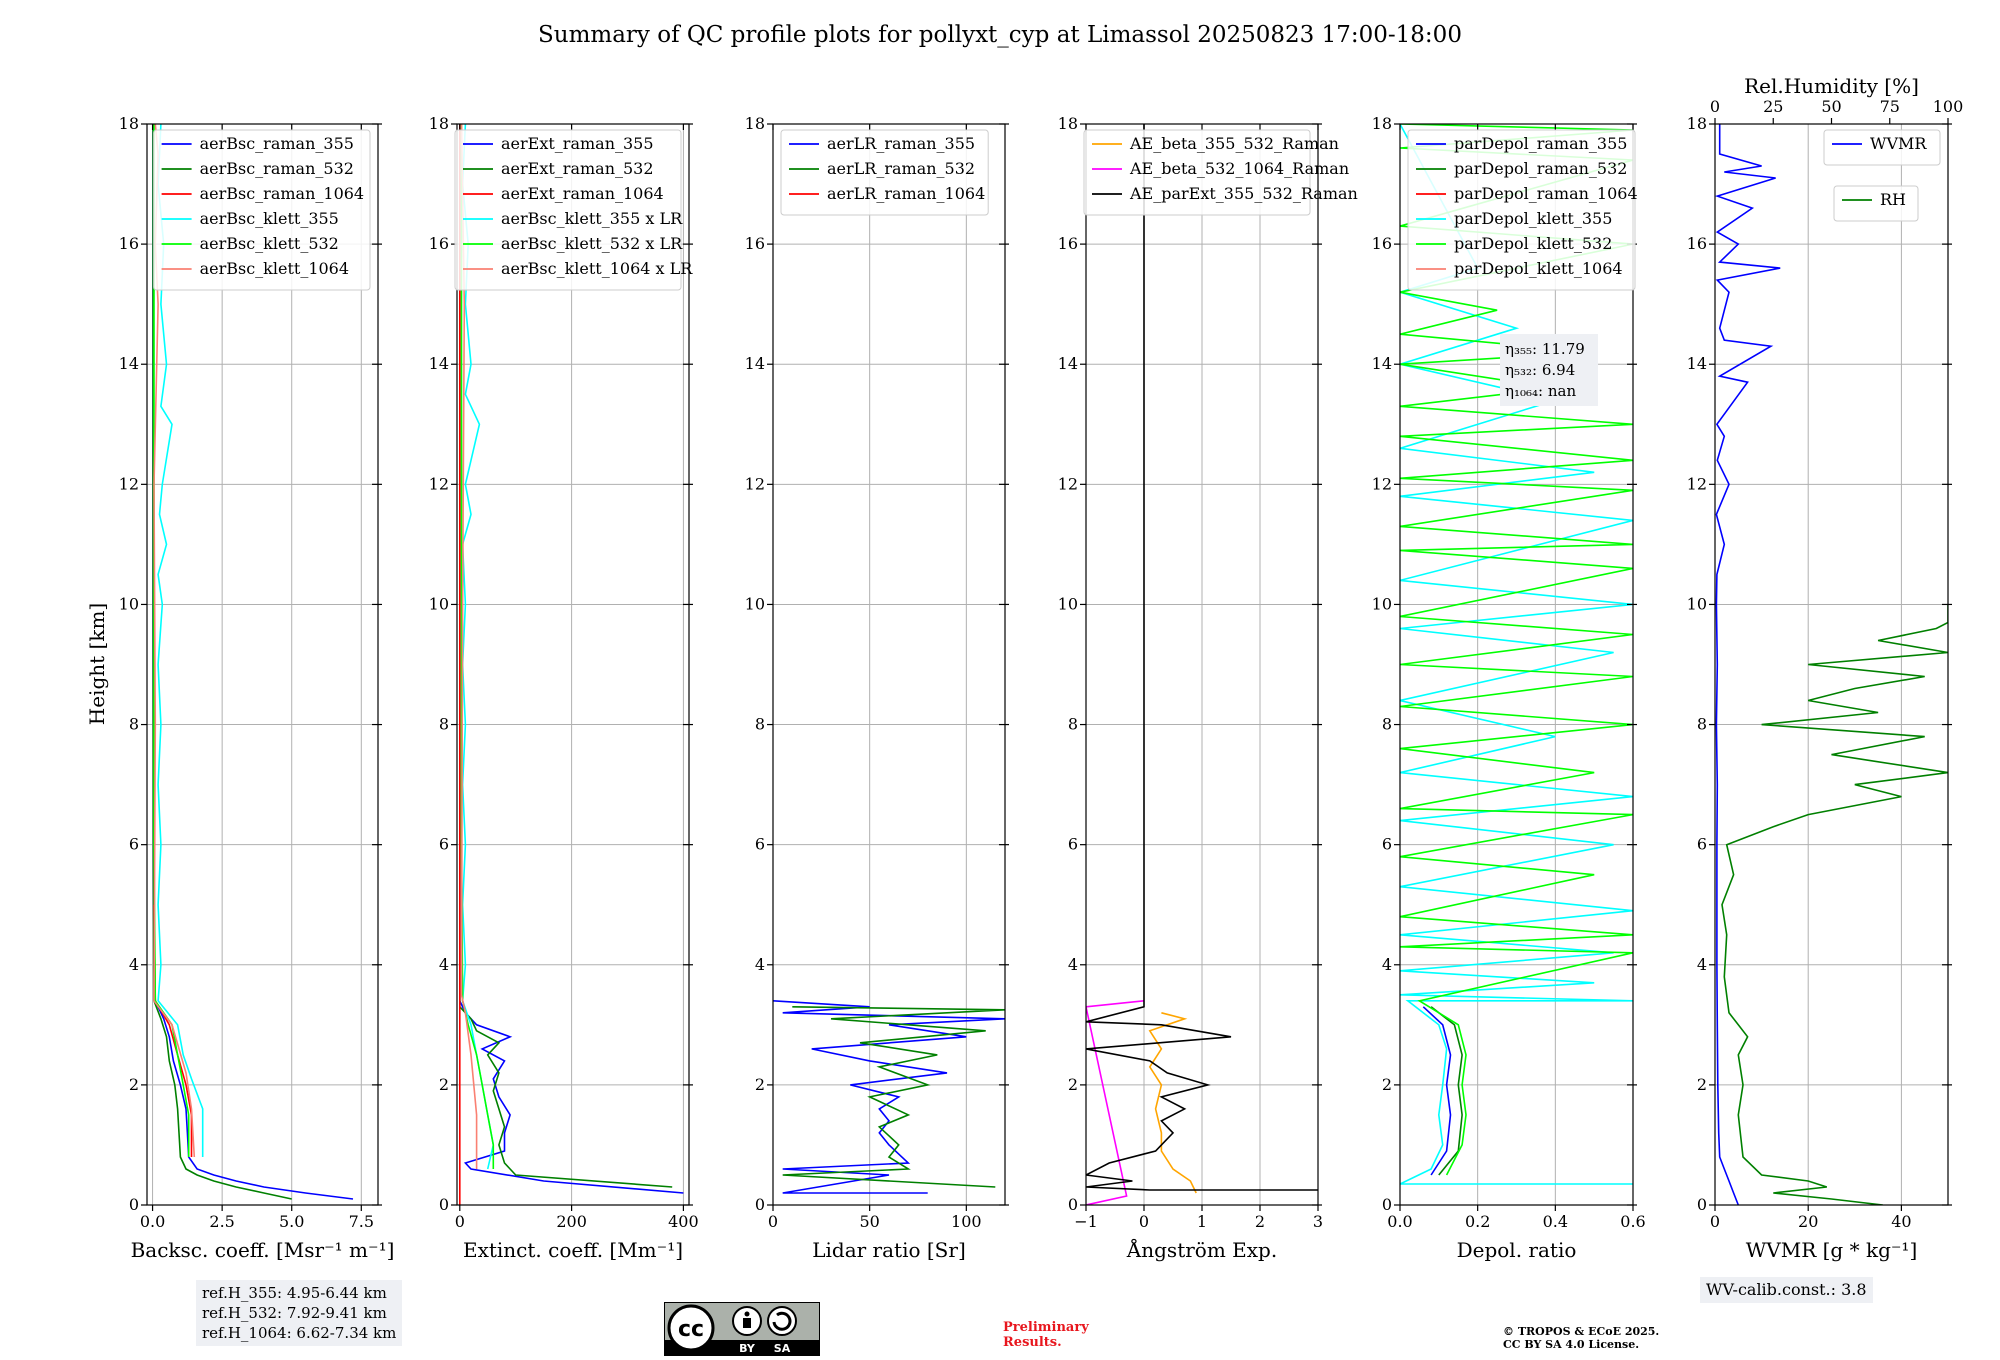 This screenshot has width=2000, height=1360. Describe the element at coordinates (1890, 106) in the screenshot. I see `x2-tick-label: 75` at that location.